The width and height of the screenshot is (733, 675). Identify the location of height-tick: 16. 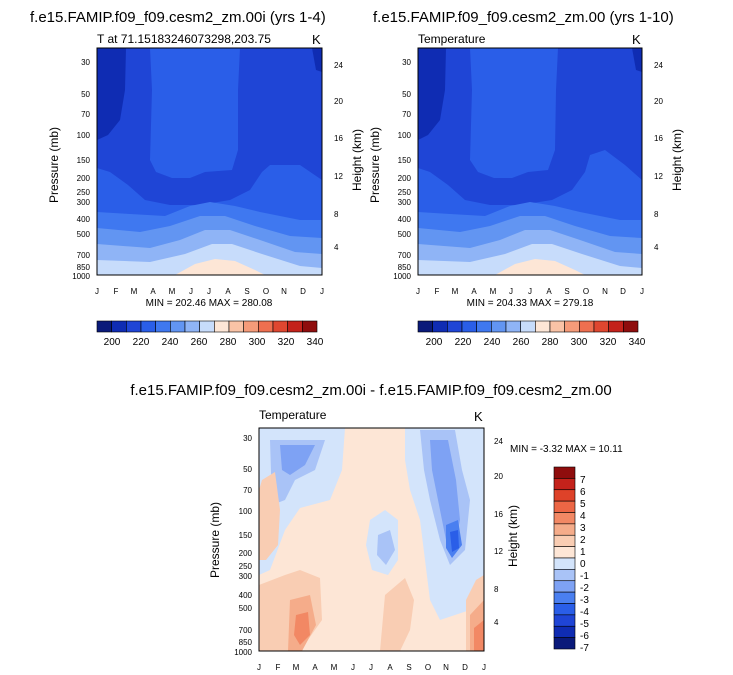
(658, 138).